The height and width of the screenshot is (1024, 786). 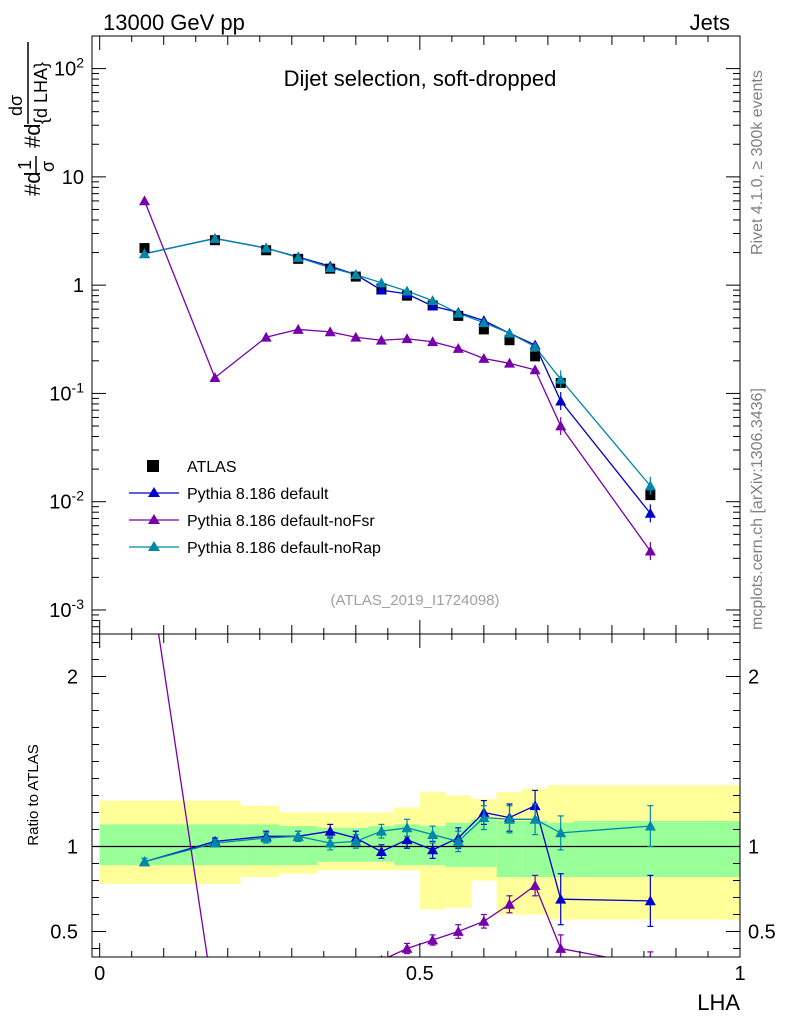 I want to click on y-axis-label: #d 1 σ #d dσ {d LHA}, so click(x=32, y=119).